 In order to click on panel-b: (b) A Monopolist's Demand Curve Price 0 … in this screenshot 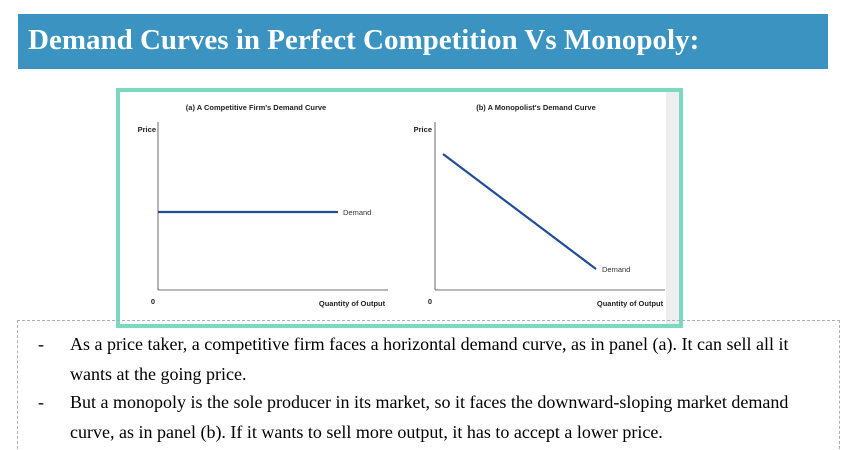, I will do `click(539, 205)`.